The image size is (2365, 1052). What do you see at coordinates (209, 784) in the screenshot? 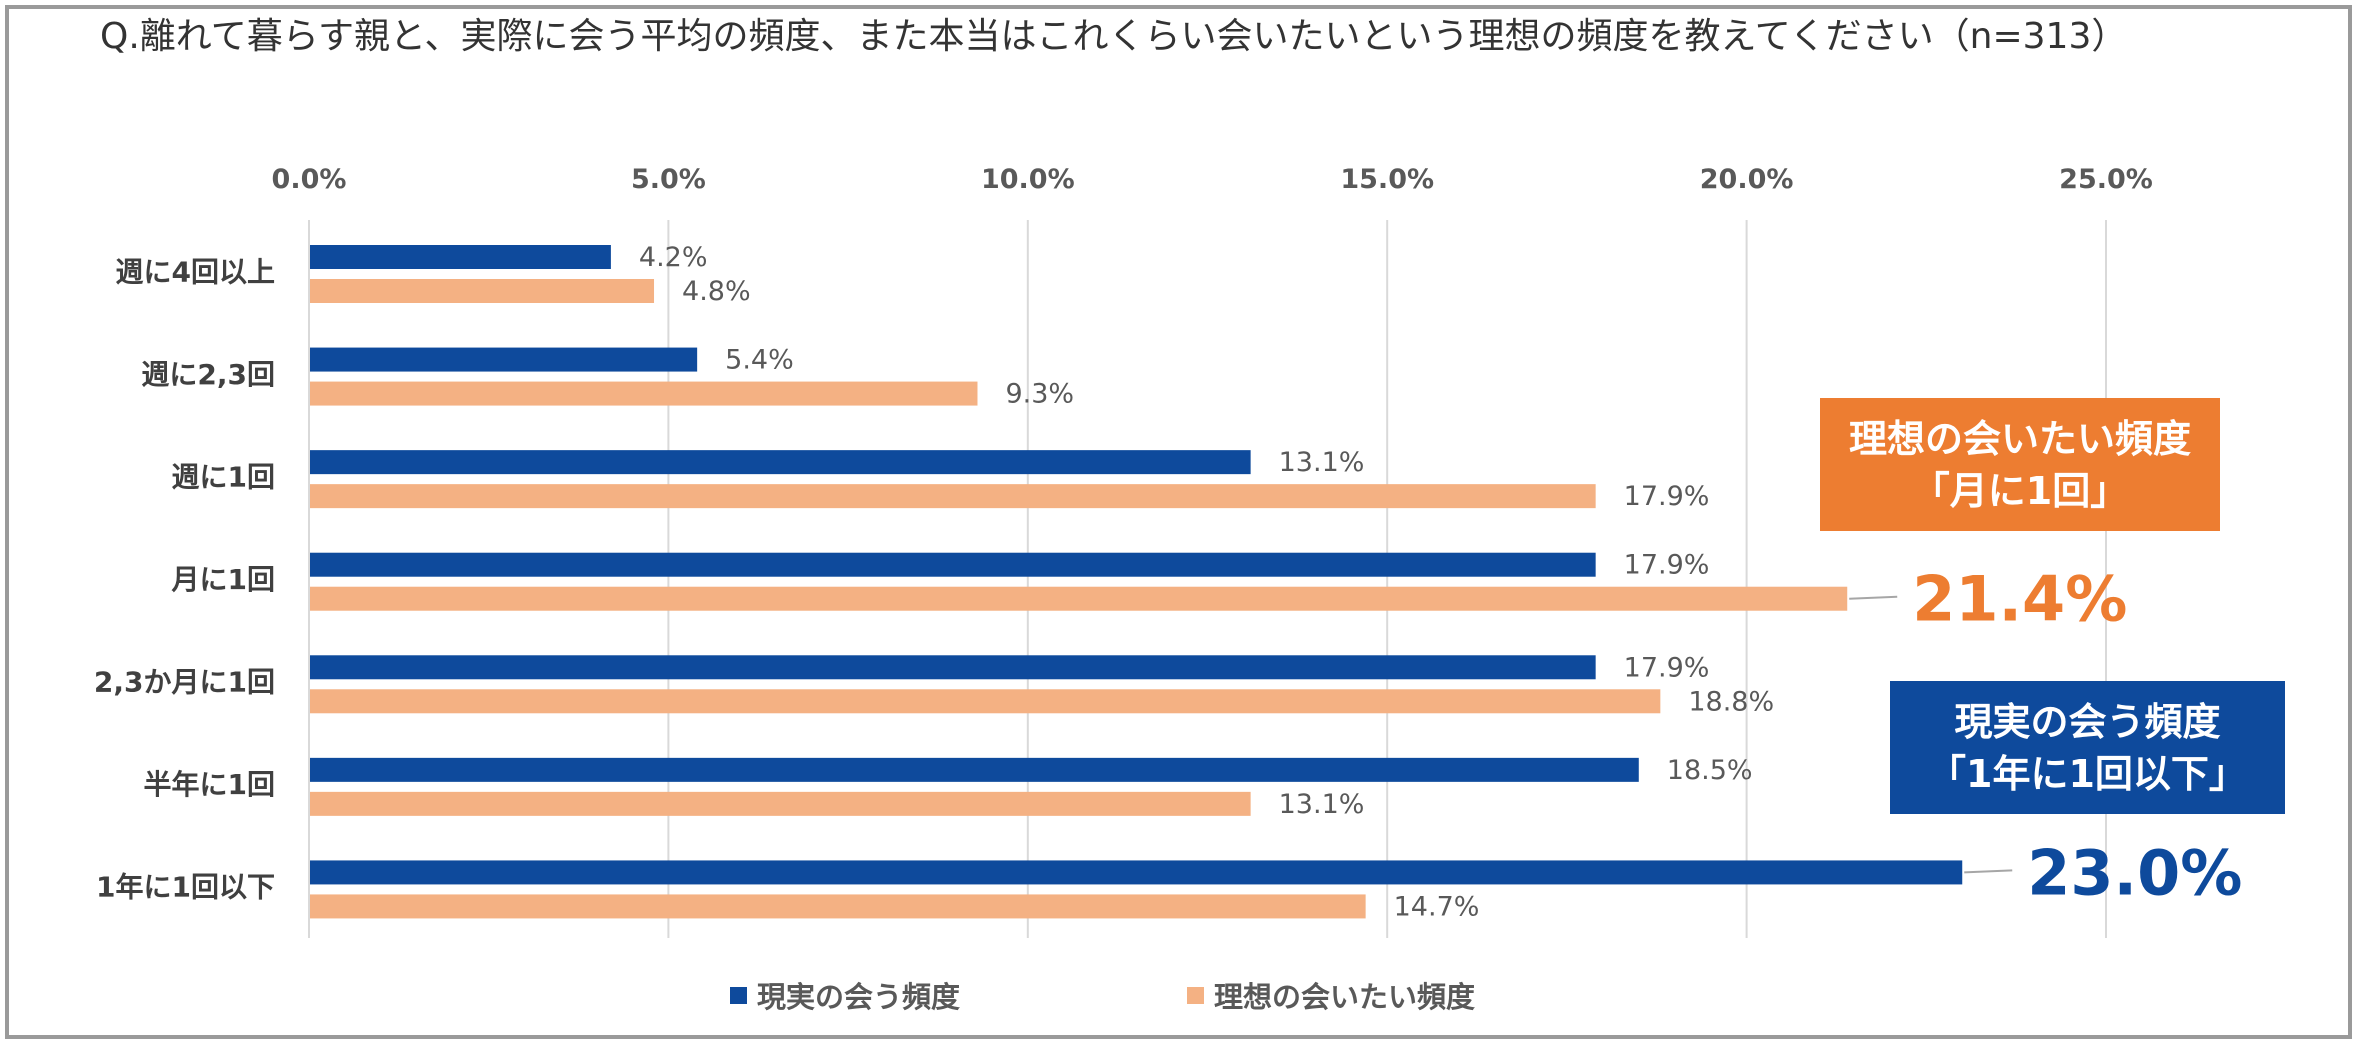
I see `category-label: 半年に1回` at bounding box center [209, 784].